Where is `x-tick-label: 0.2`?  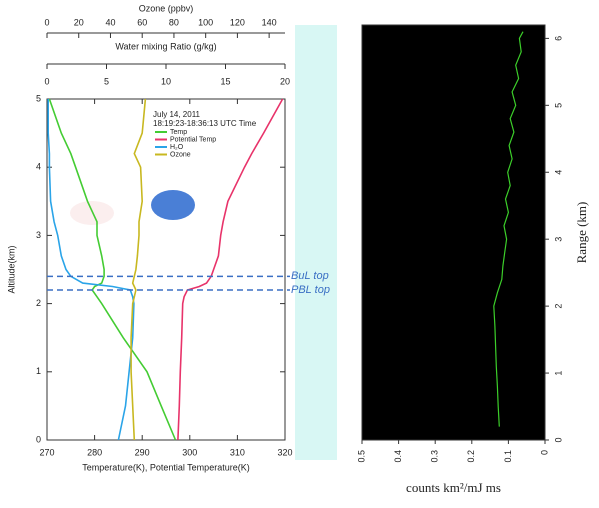 x-tick-label: 0.2 is located at coordinates (471, 456).